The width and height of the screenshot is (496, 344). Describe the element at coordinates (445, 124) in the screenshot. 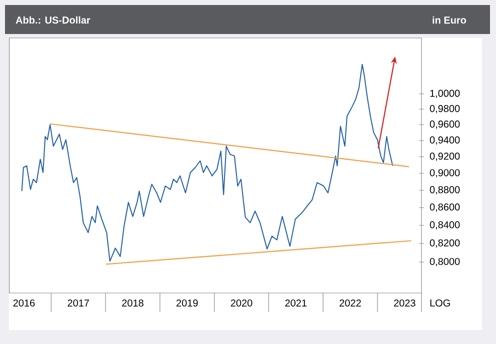

I see `y-tick-label: 0,9600` at that location.